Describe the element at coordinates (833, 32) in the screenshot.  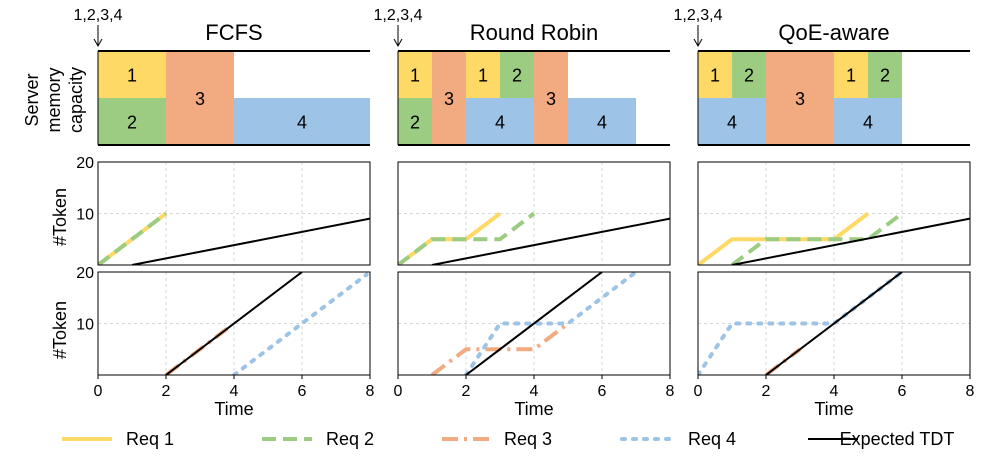
I see `panel-title: QoE-aware` at that location.